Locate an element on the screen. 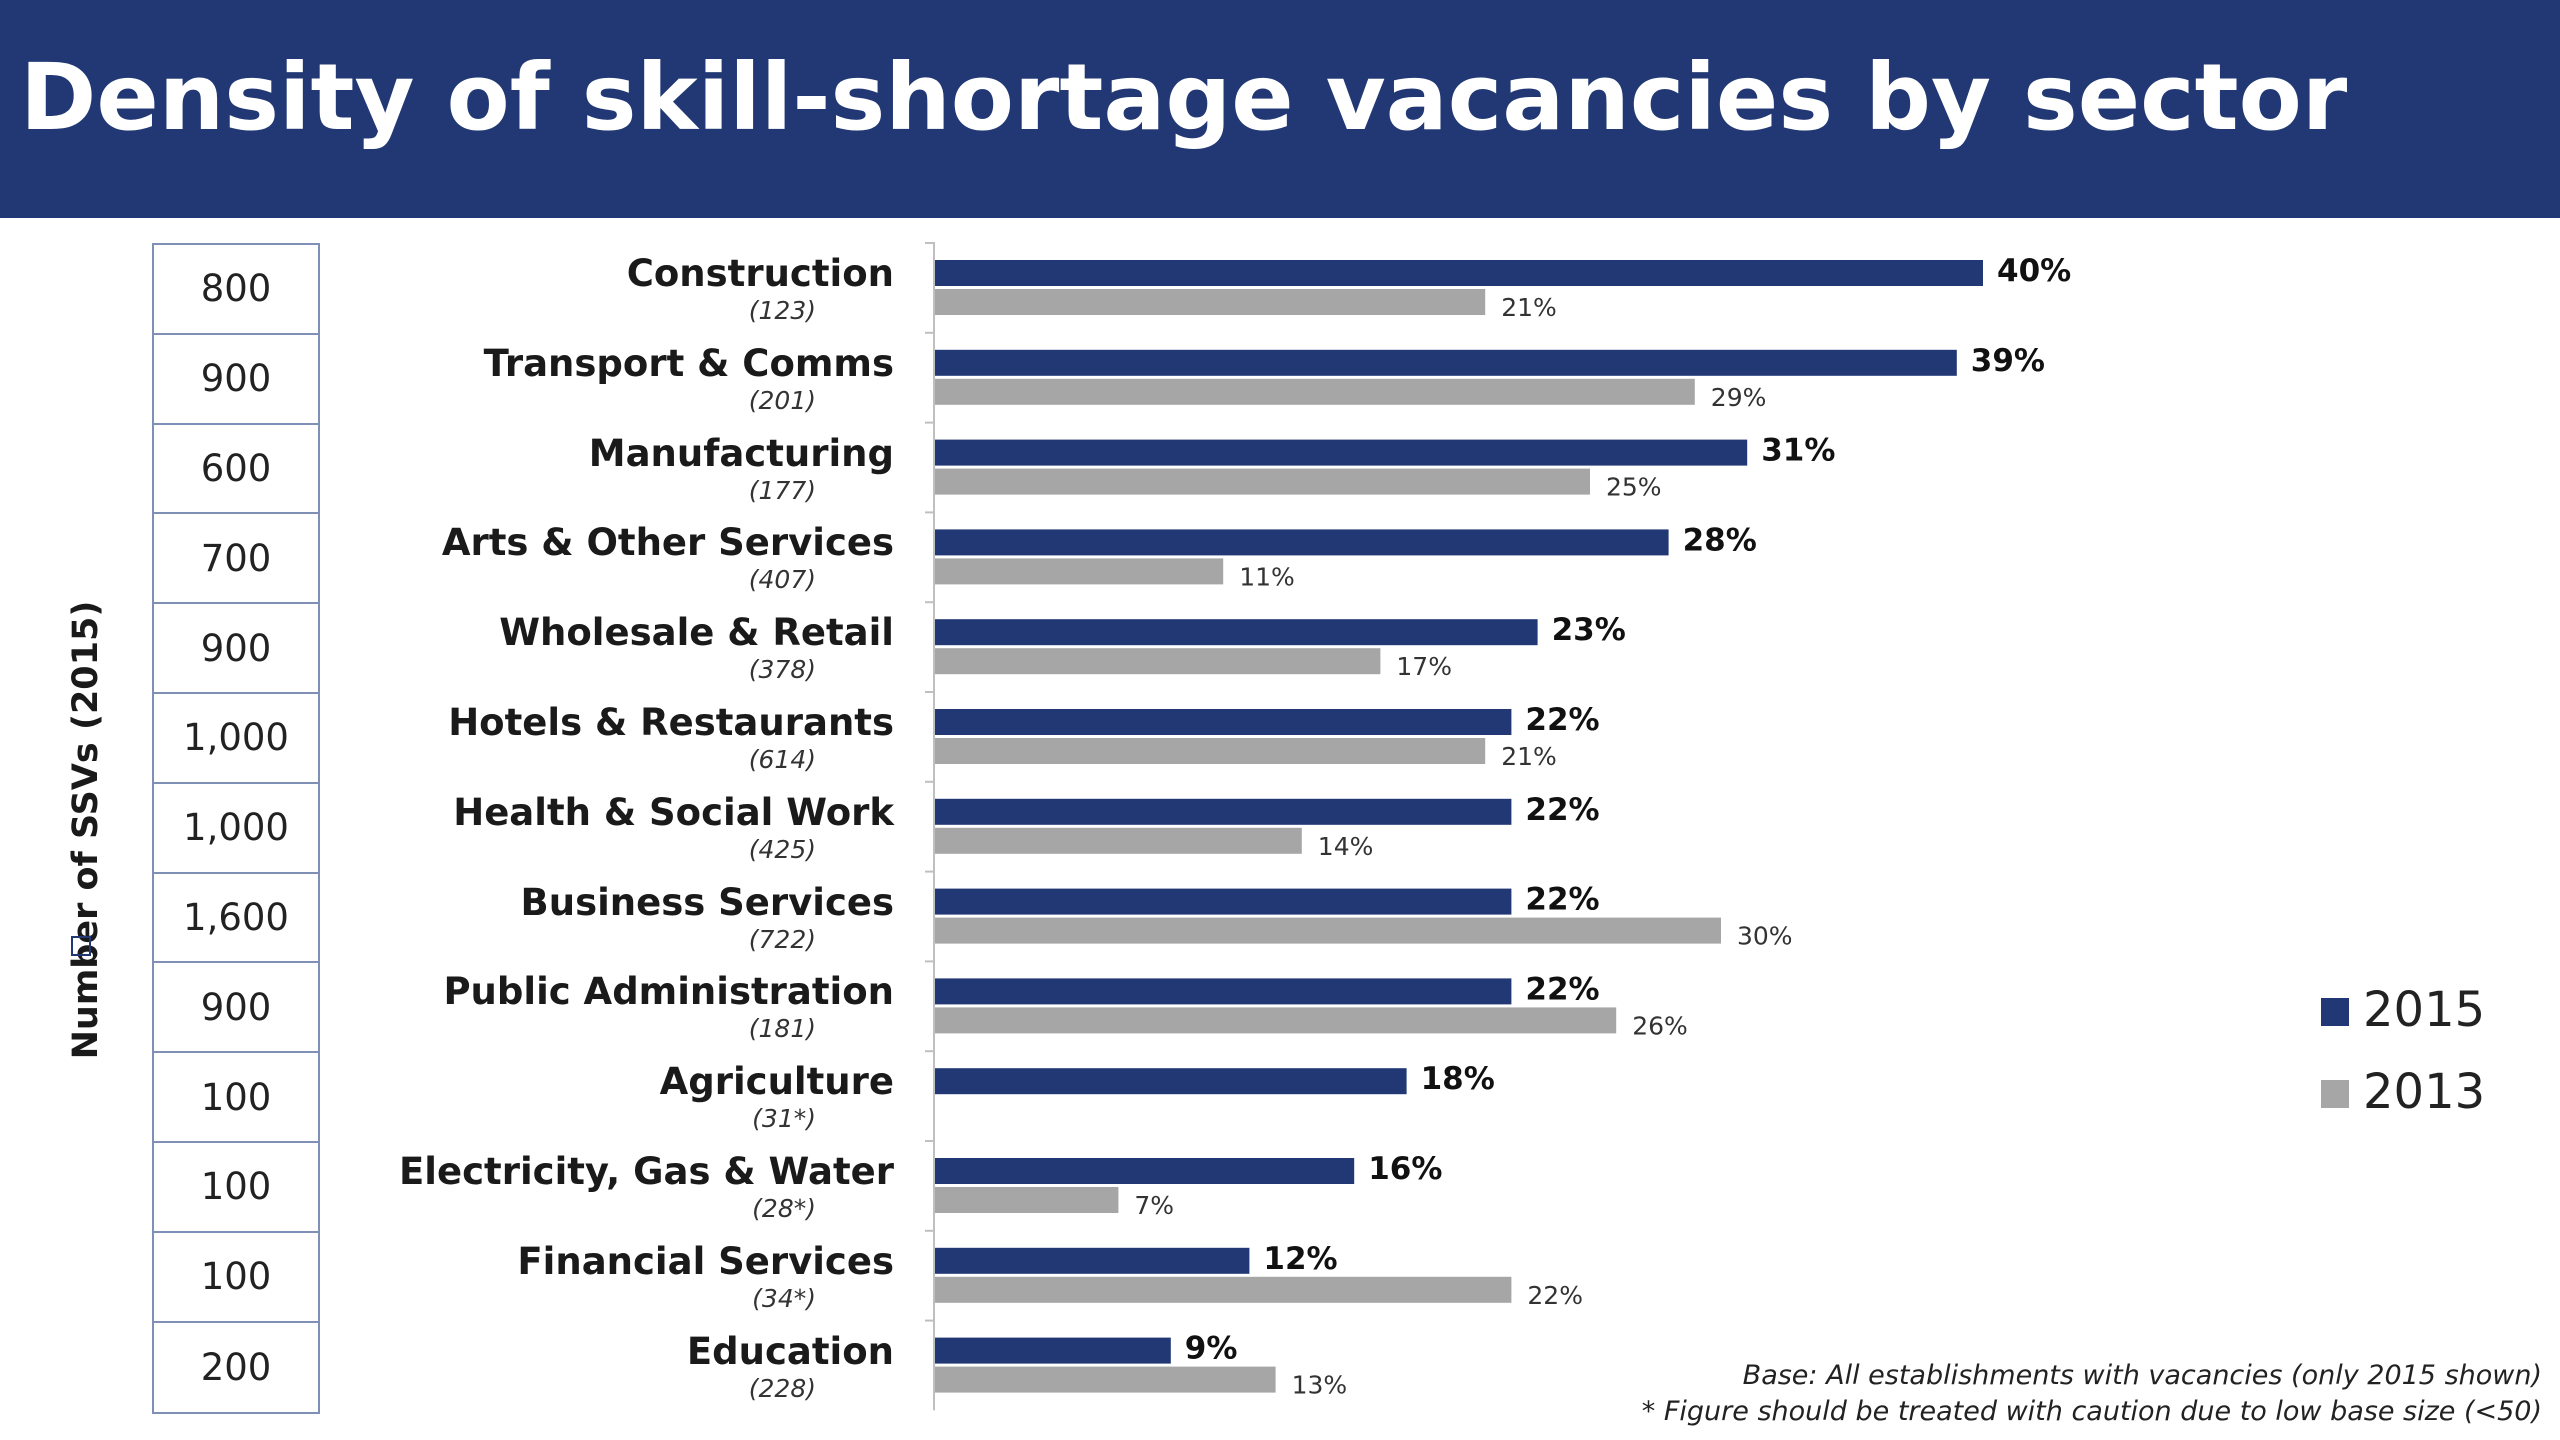 The width and height of the screenshot is (2560, 1440). sector-base-label: (177) is located at coordinates (782, 490).